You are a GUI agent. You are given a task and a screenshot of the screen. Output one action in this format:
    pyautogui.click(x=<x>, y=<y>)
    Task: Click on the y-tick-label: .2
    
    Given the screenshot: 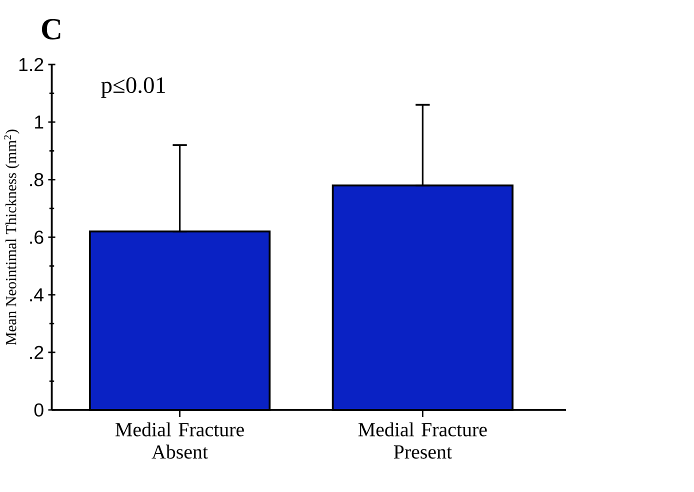 What is the action you would take?
    pyautogui.click(x=37, y=352)
    